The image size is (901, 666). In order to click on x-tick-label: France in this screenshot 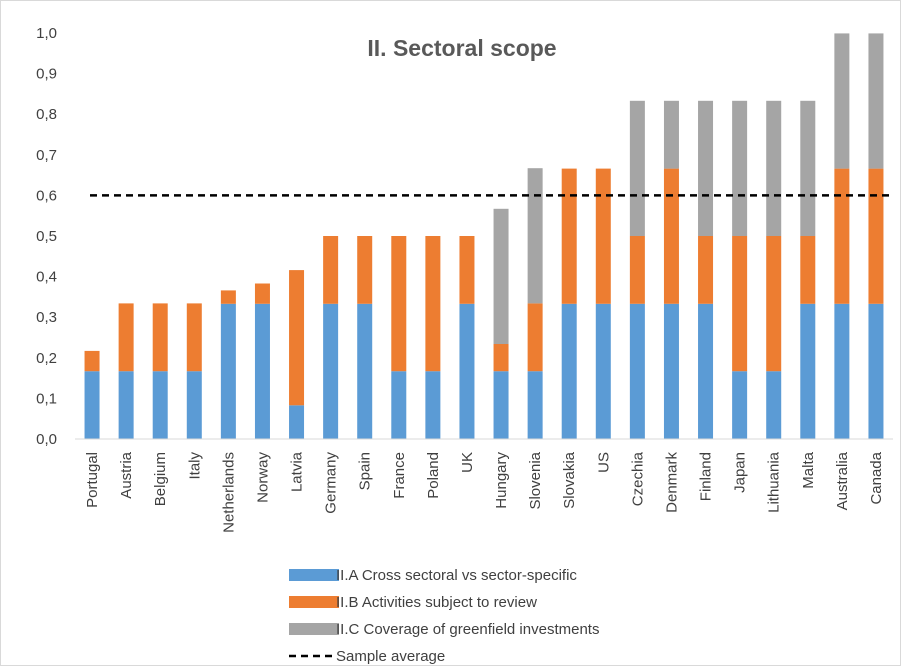, I will do `click(399, 475)`.